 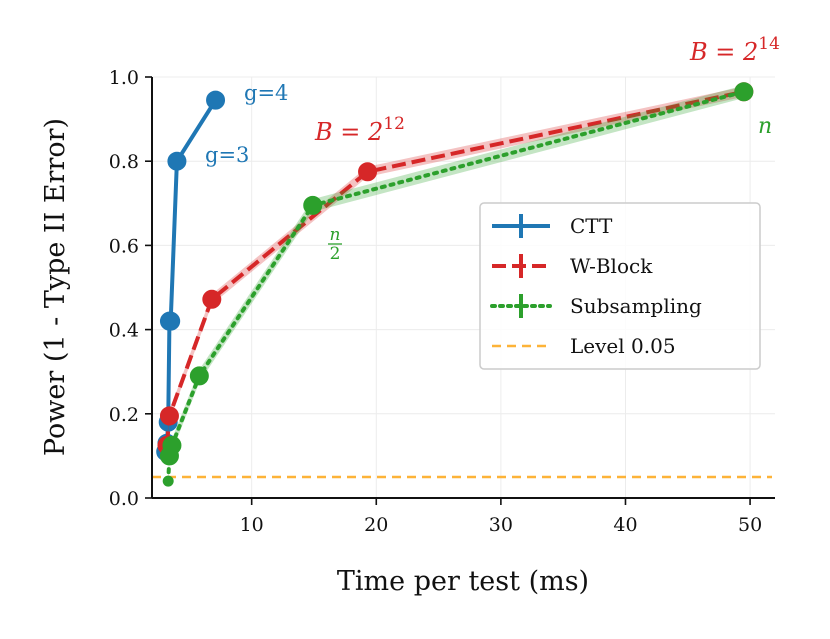 What do you see at coordinates (124, 162) in the screenshot?
I see `y-tick-label: 0.8` at bounding box center [124, 162].